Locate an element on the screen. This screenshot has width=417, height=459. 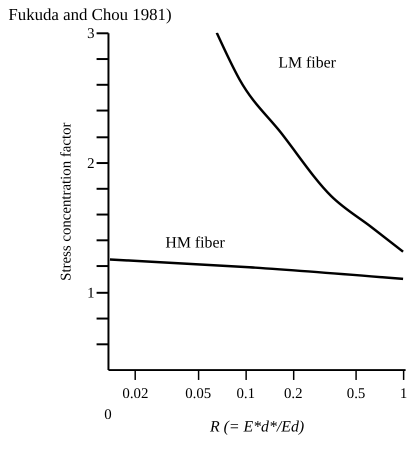
y-axis-title: Stress concentration factor is located at coordinates (66, 201).